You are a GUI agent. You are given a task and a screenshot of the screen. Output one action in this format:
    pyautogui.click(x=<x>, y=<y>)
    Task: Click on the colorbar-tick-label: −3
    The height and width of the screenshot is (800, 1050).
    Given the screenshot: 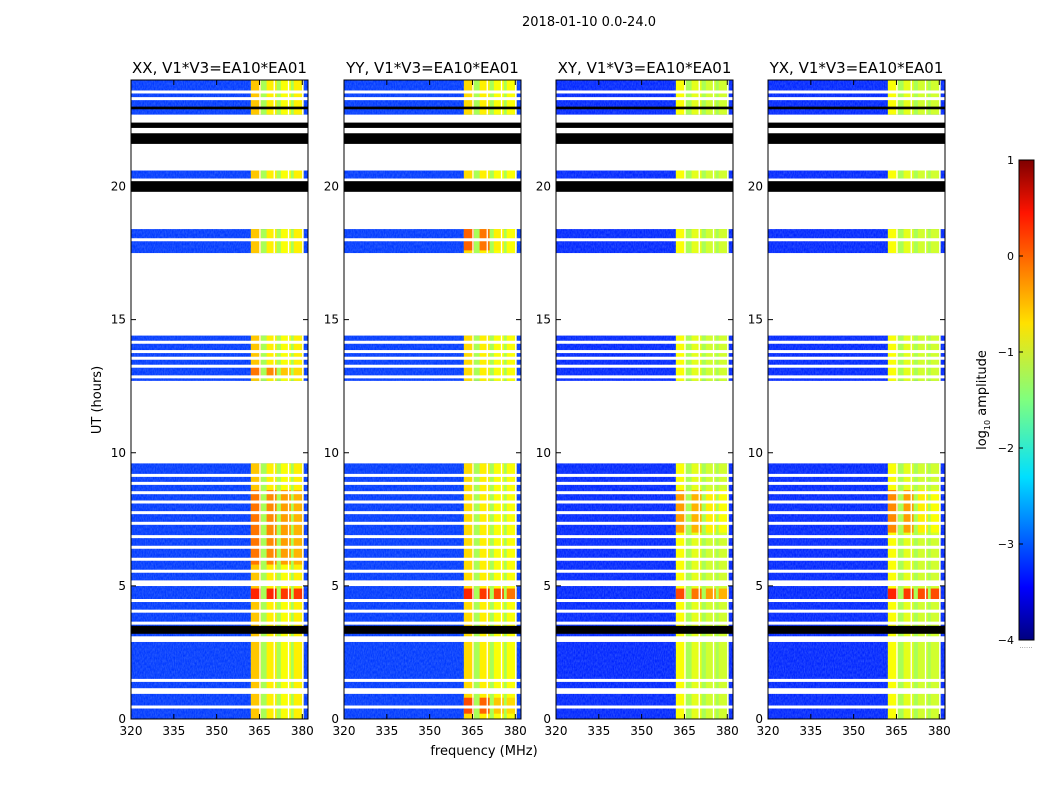 What is the action you would take?
    pyautogui.click(x=1006, y=544)
    